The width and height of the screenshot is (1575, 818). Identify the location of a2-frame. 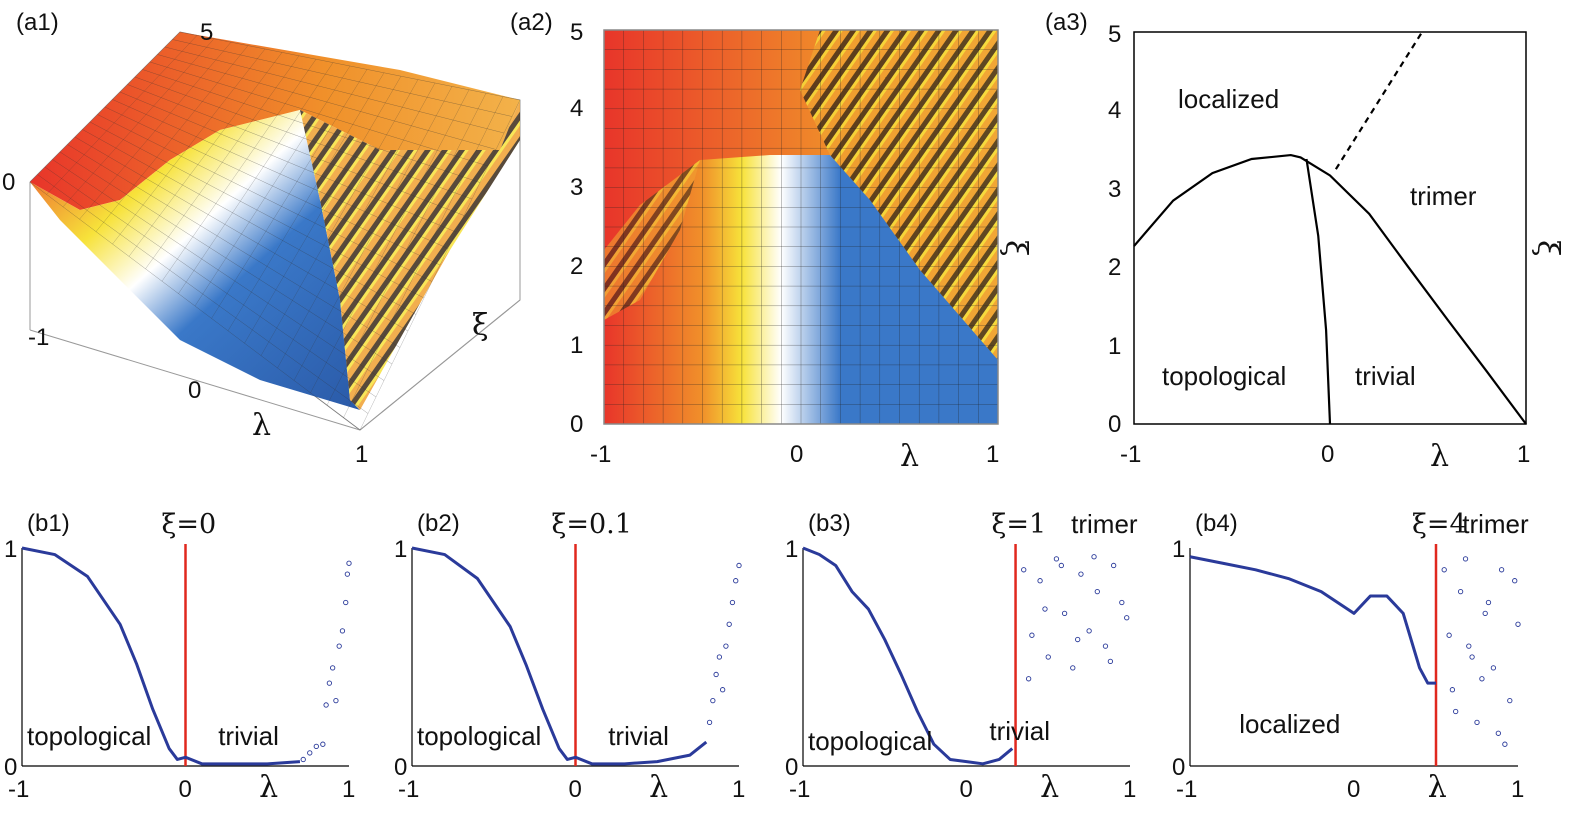
(801, 227).